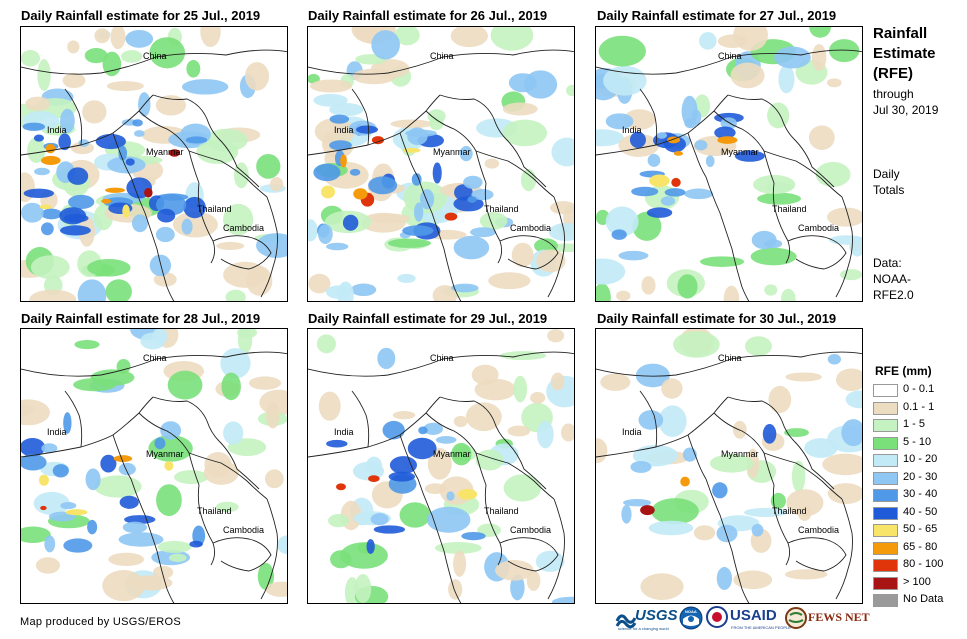 The height and width of the screenshot is (639, 967). I want to click on fews-net-logo: FEWS NET, so click(827, 619).